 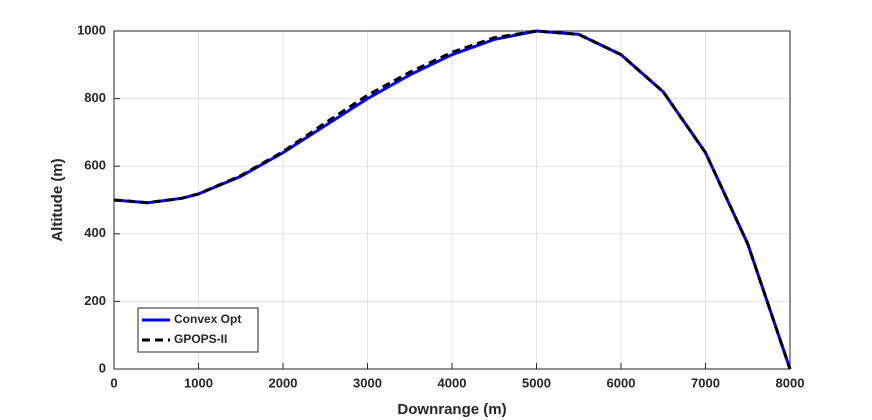 I want to click on x-tick-label: 8000, so click(x=790, y=382).